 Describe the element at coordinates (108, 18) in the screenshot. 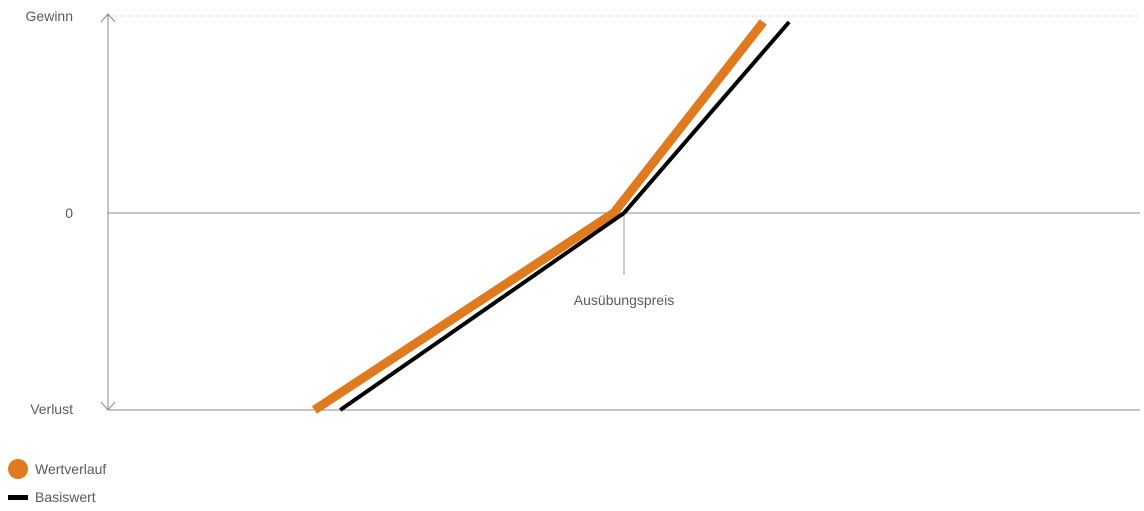

I see `arrow-up-icon` at that location.